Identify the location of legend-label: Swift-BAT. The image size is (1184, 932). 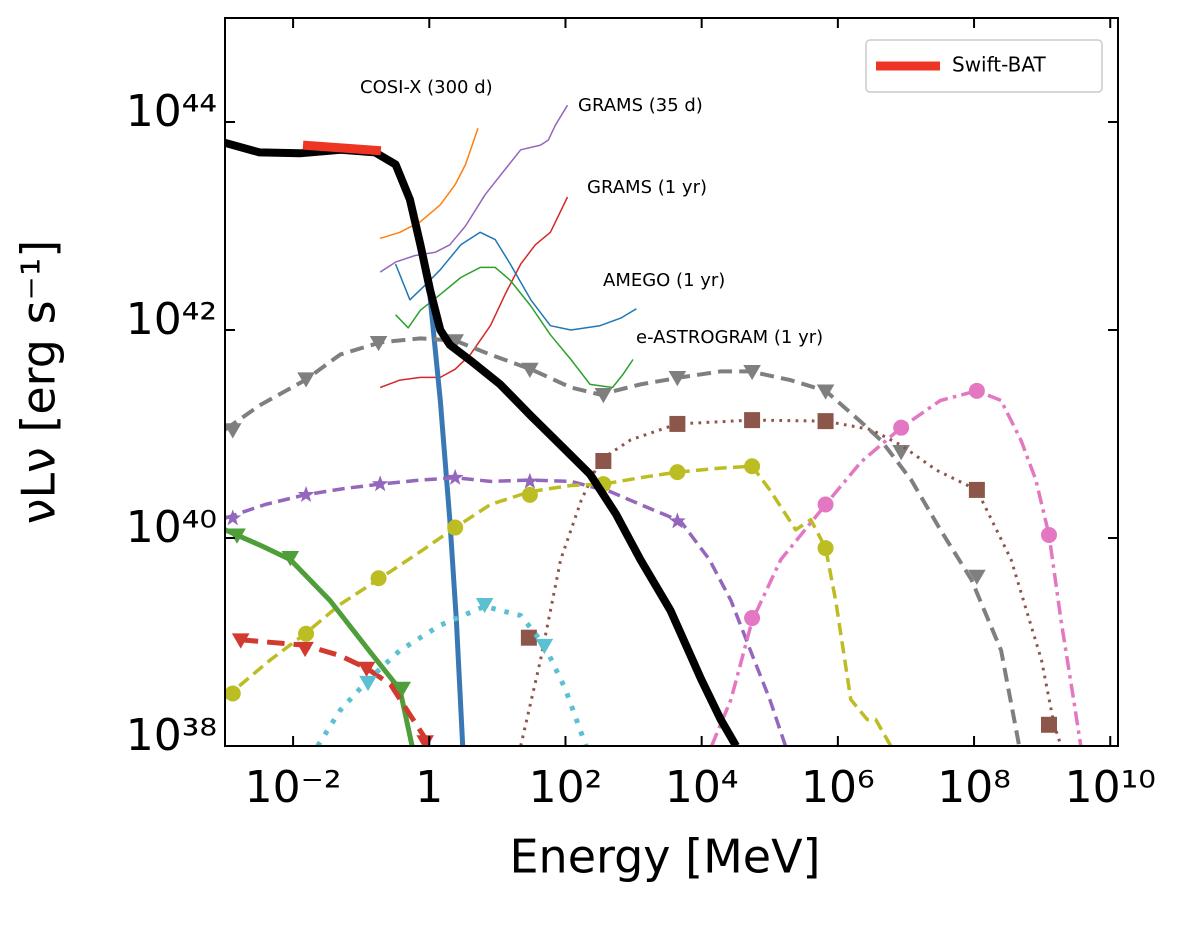
(999, 65).